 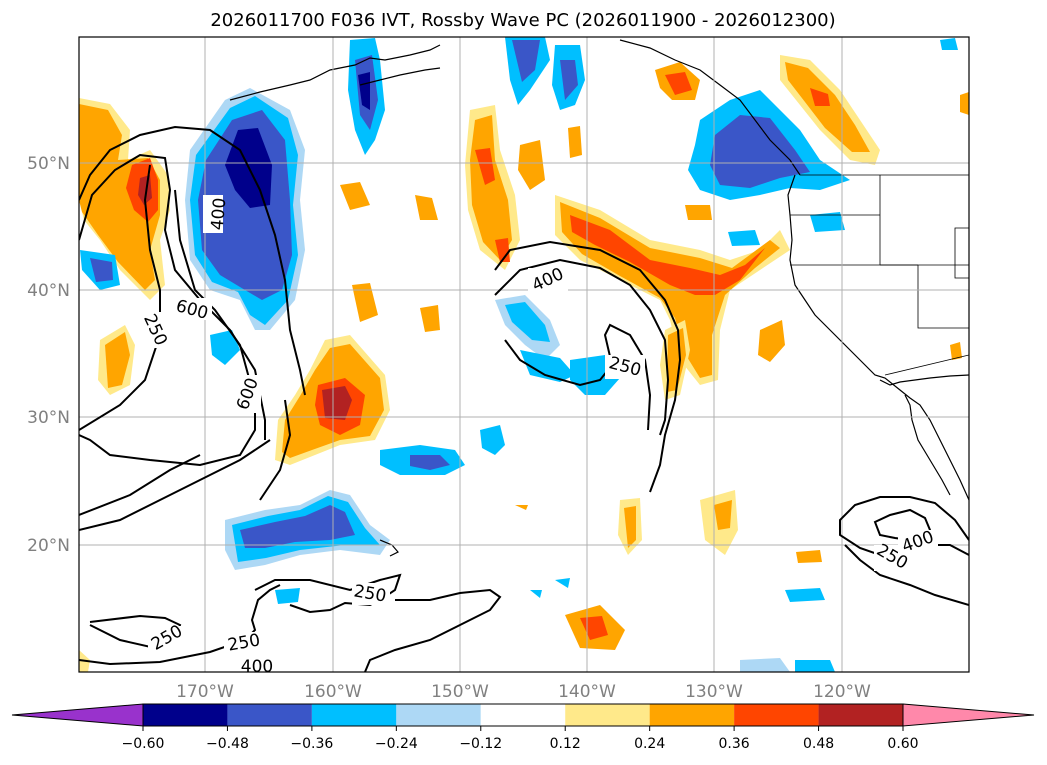 I want to click on colorbar-tick-label: 0.48, so click(x=818, y=744).